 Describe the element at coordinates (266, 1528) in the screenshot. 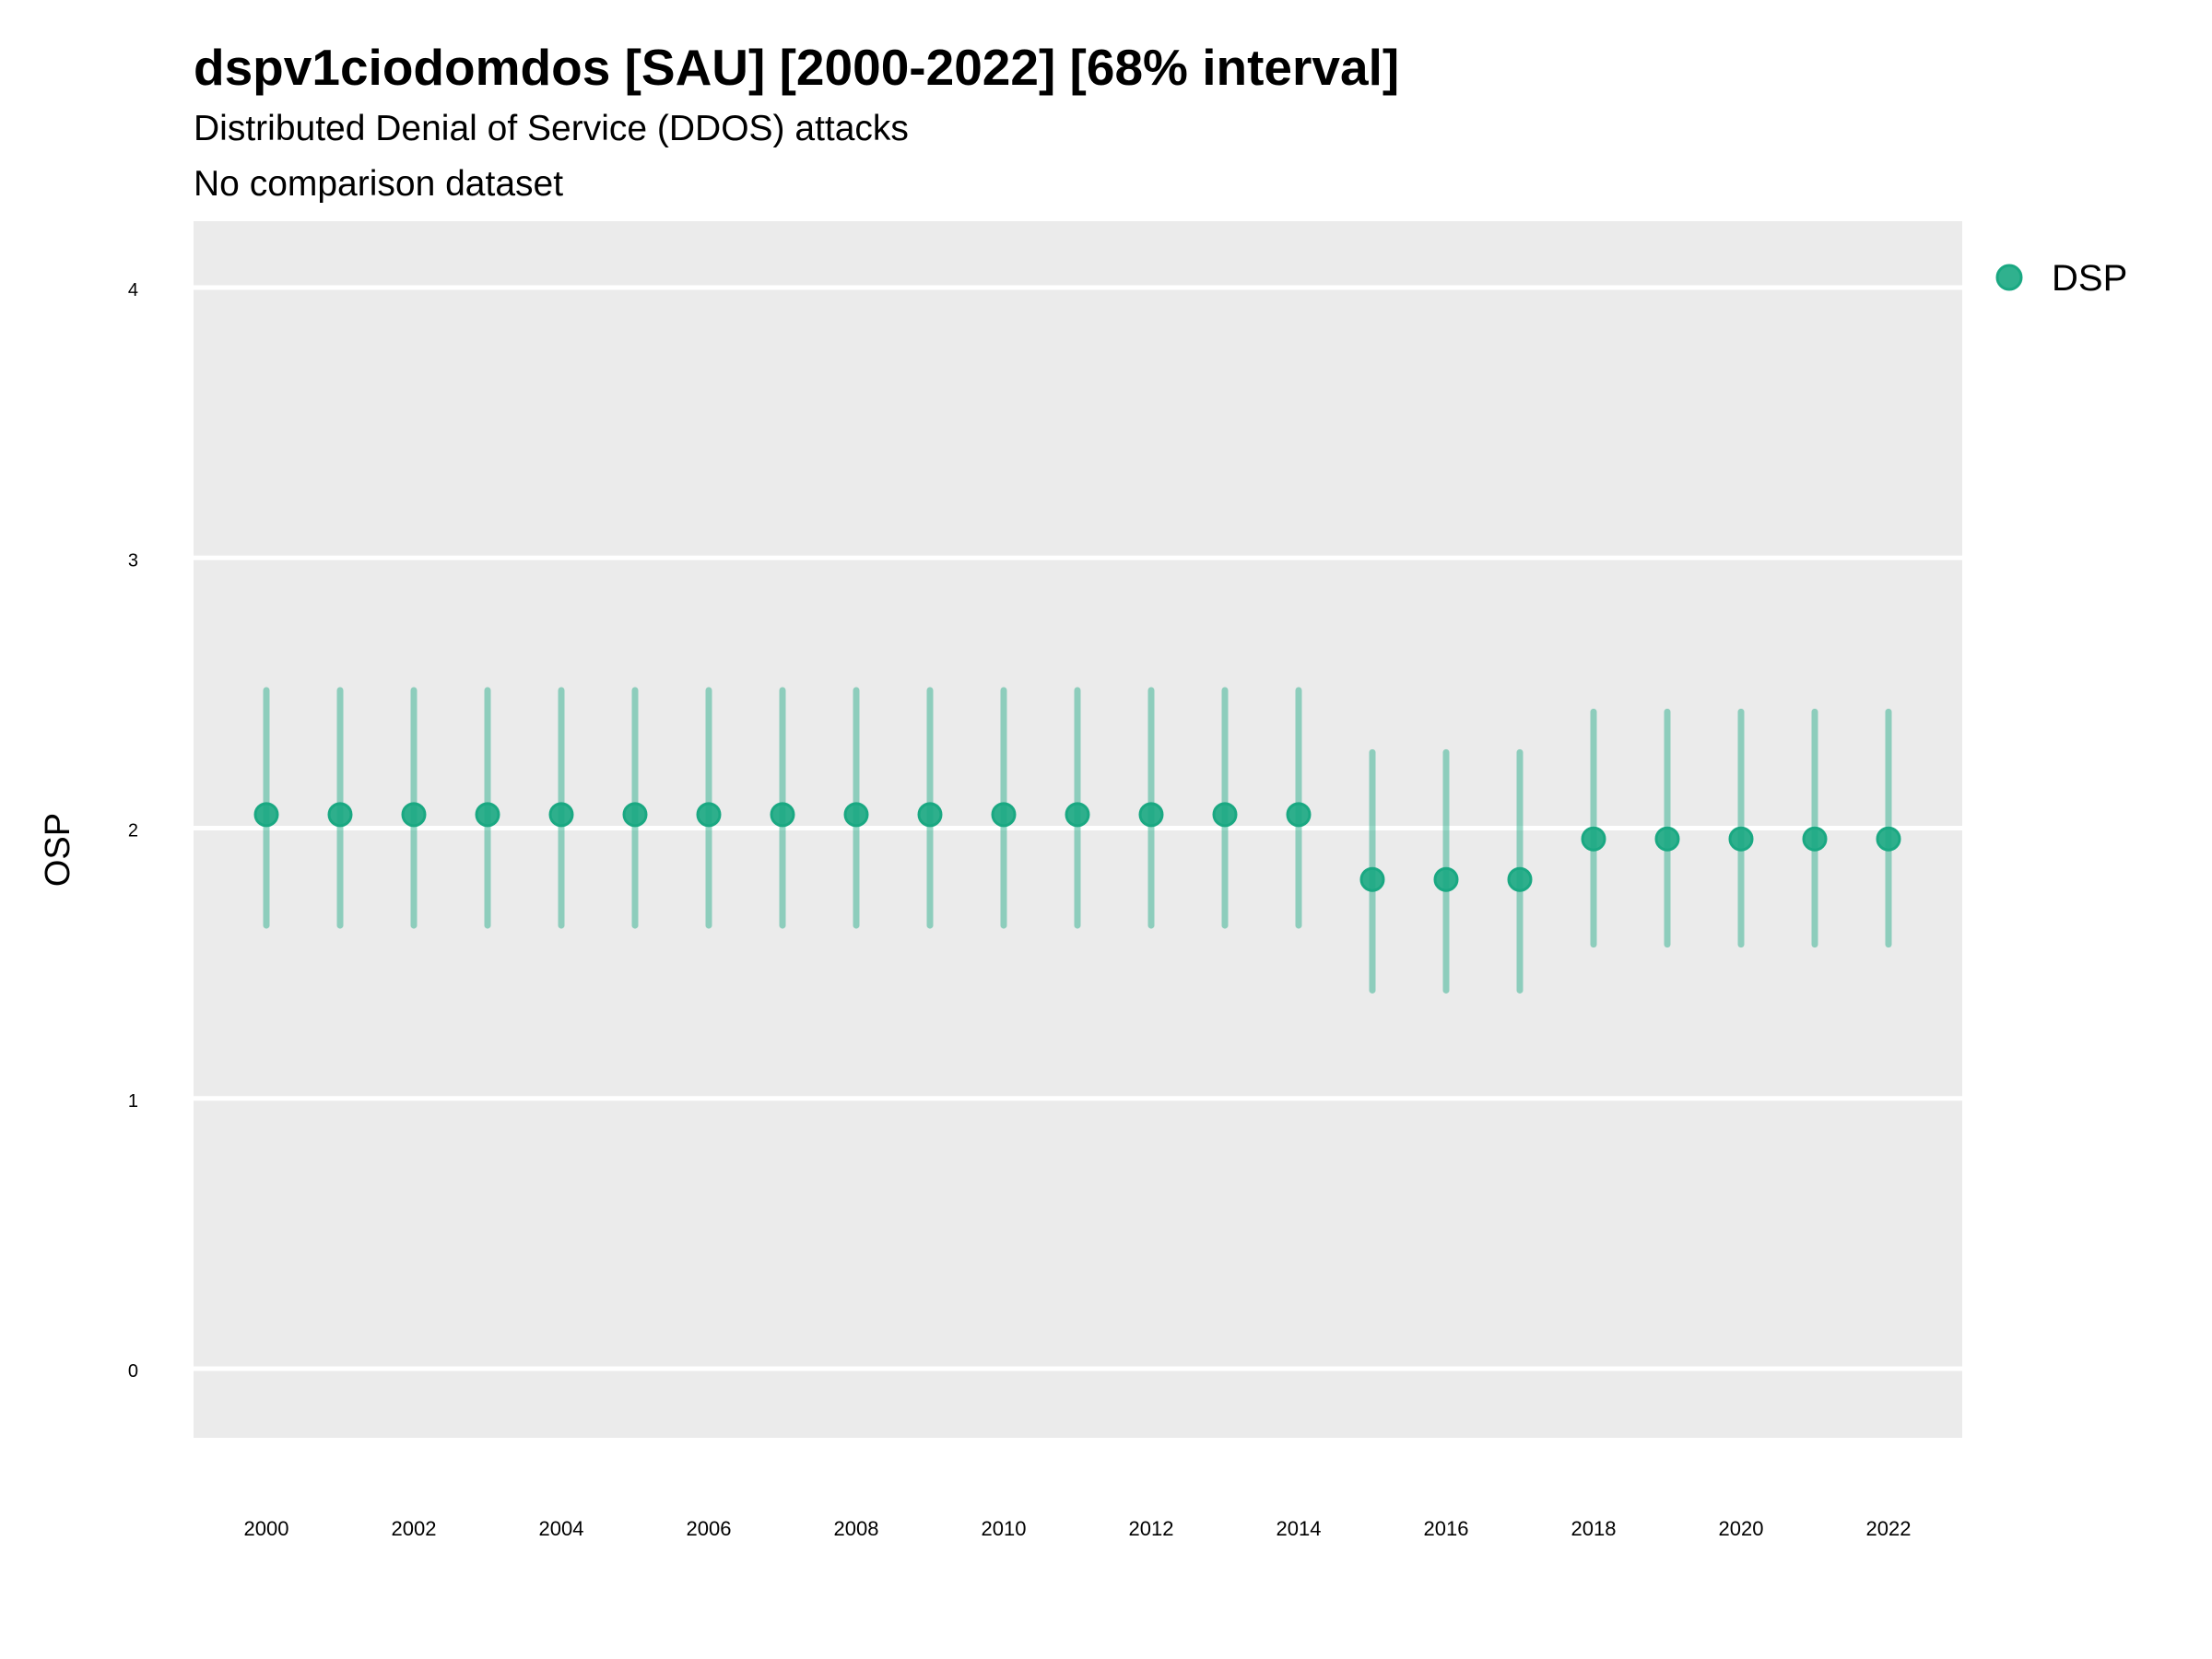

I see `x-tick-label: 2000` at that location.